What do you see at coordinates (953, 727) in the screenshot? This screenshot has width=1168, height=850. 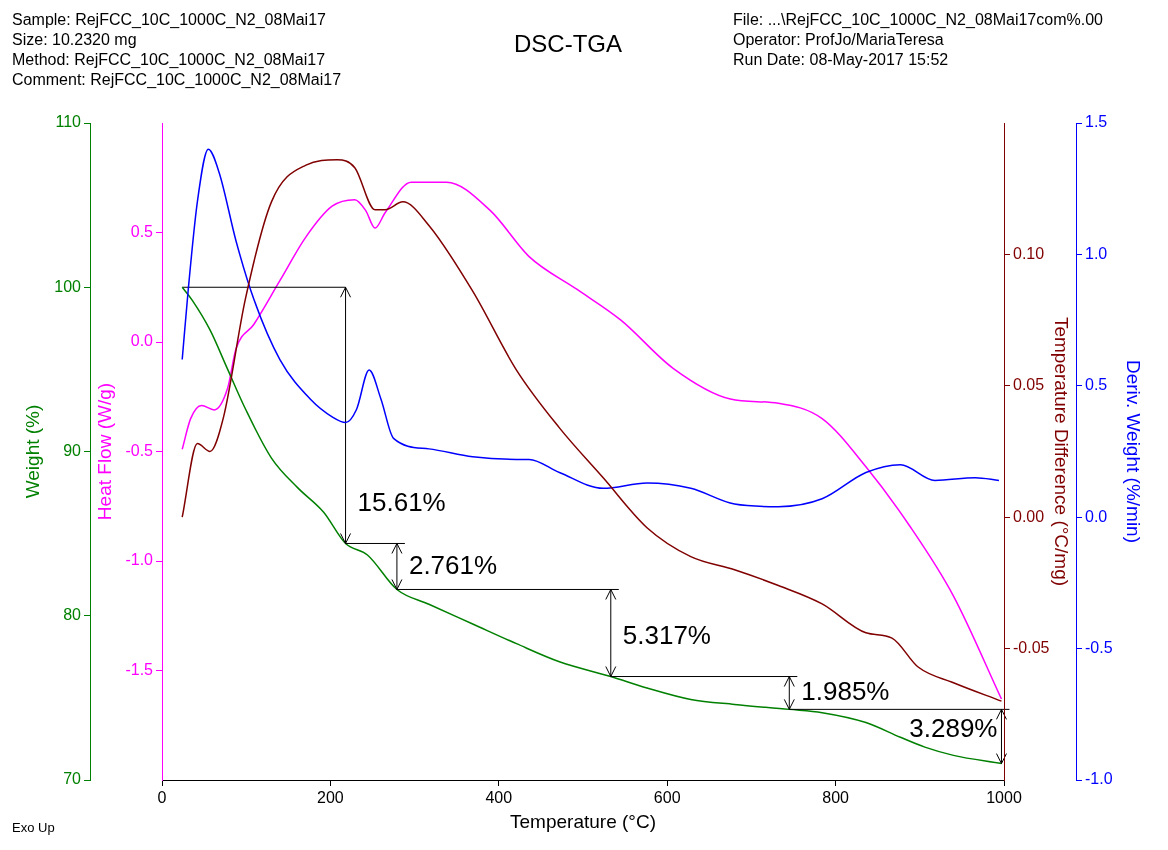 I see `annotation: 3.289%` at bounding box center [953, 727].